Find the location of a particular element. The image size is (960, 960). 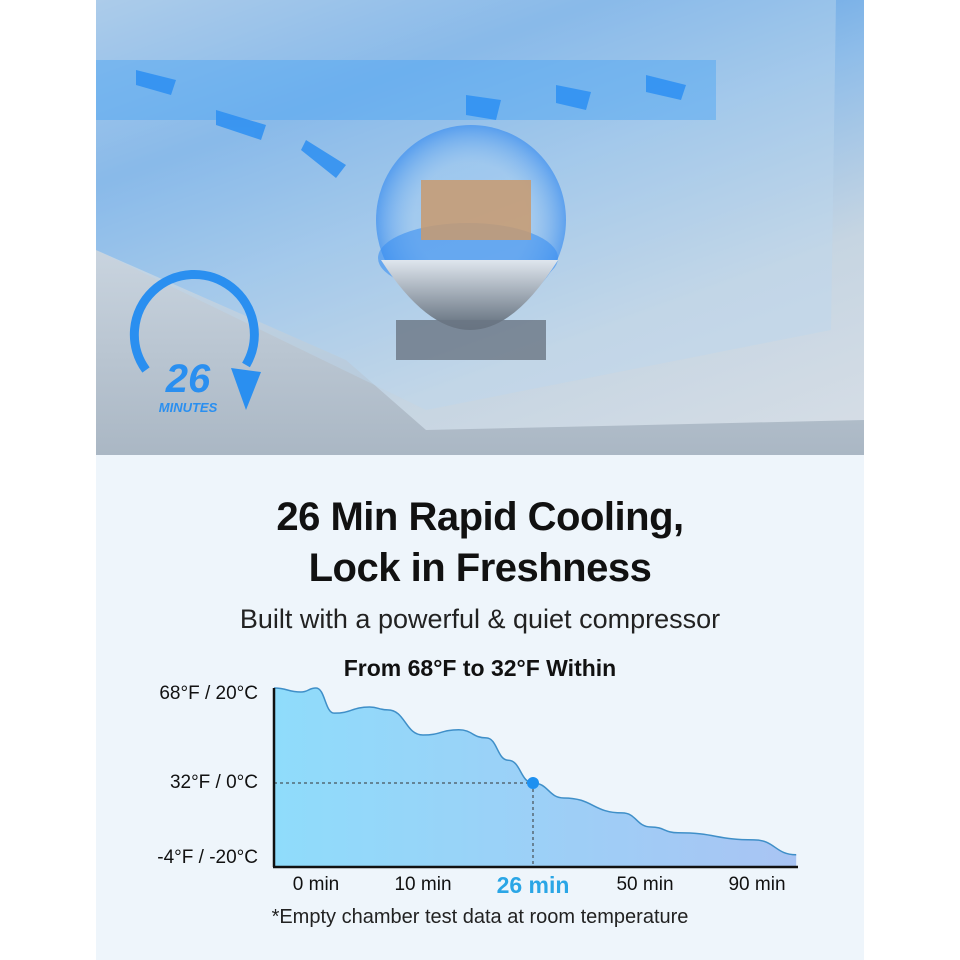

temperature-area is located at coordinates (535, 777).